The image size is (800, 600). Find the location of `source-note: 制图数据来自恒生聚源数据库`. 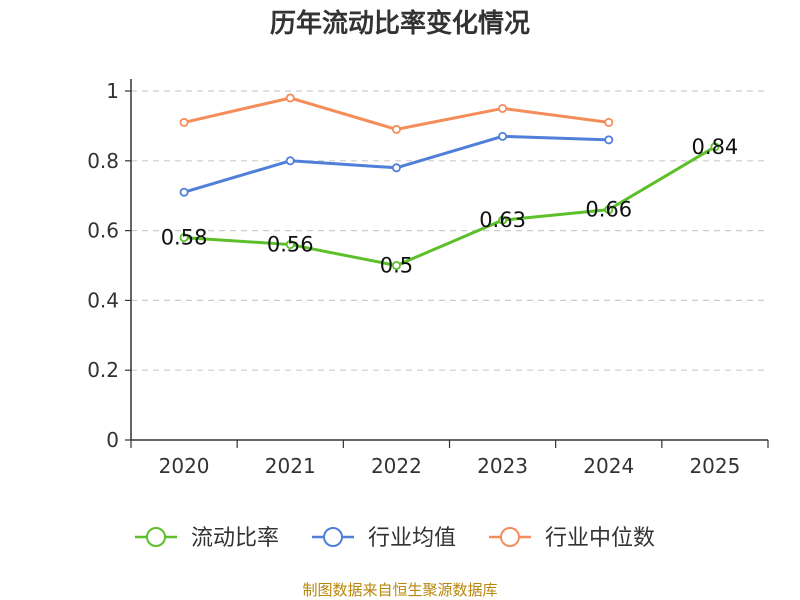

source-note: 制图数据来自恒生聚源数据库 is located at coordinates (399, 590).